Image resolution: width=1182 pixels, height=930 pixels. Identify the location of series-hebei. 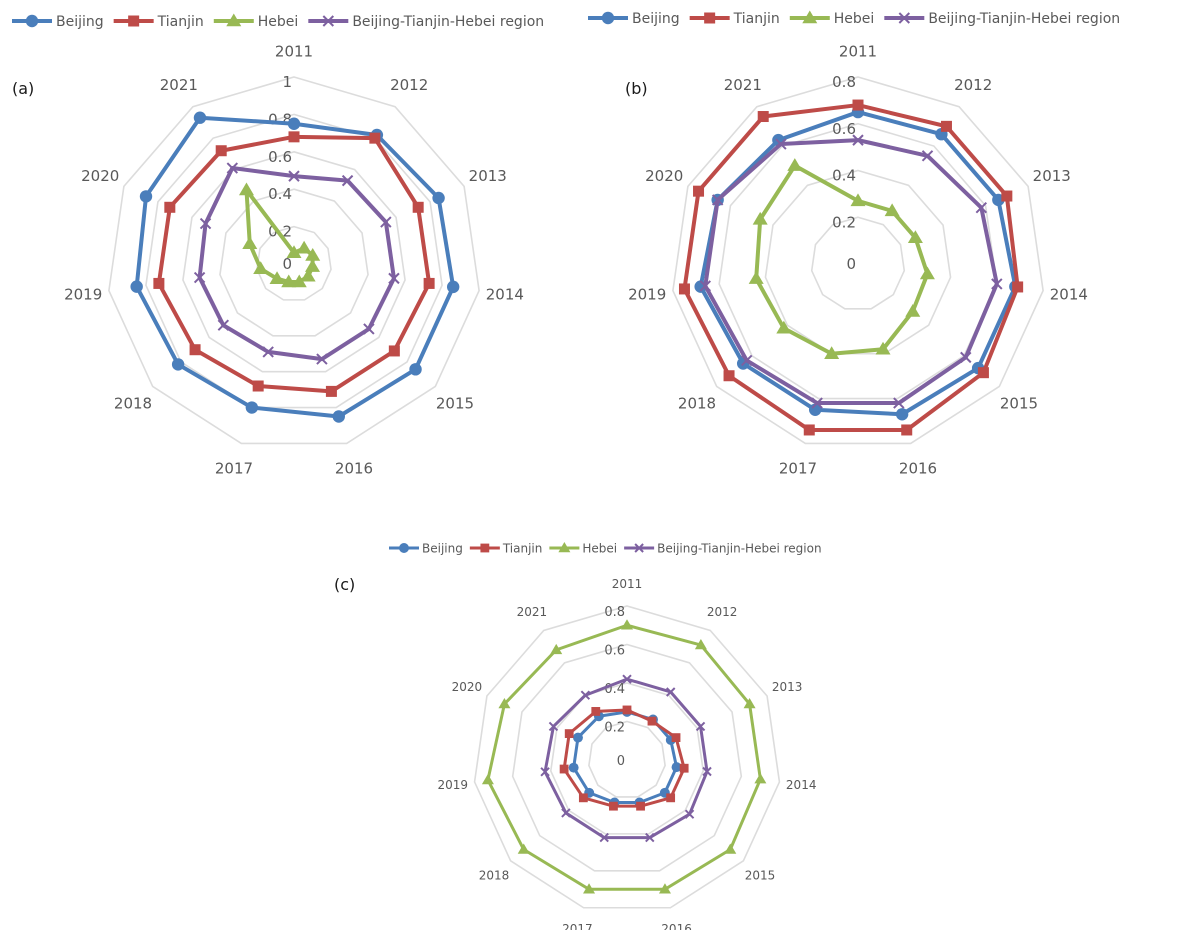
(624, 756).